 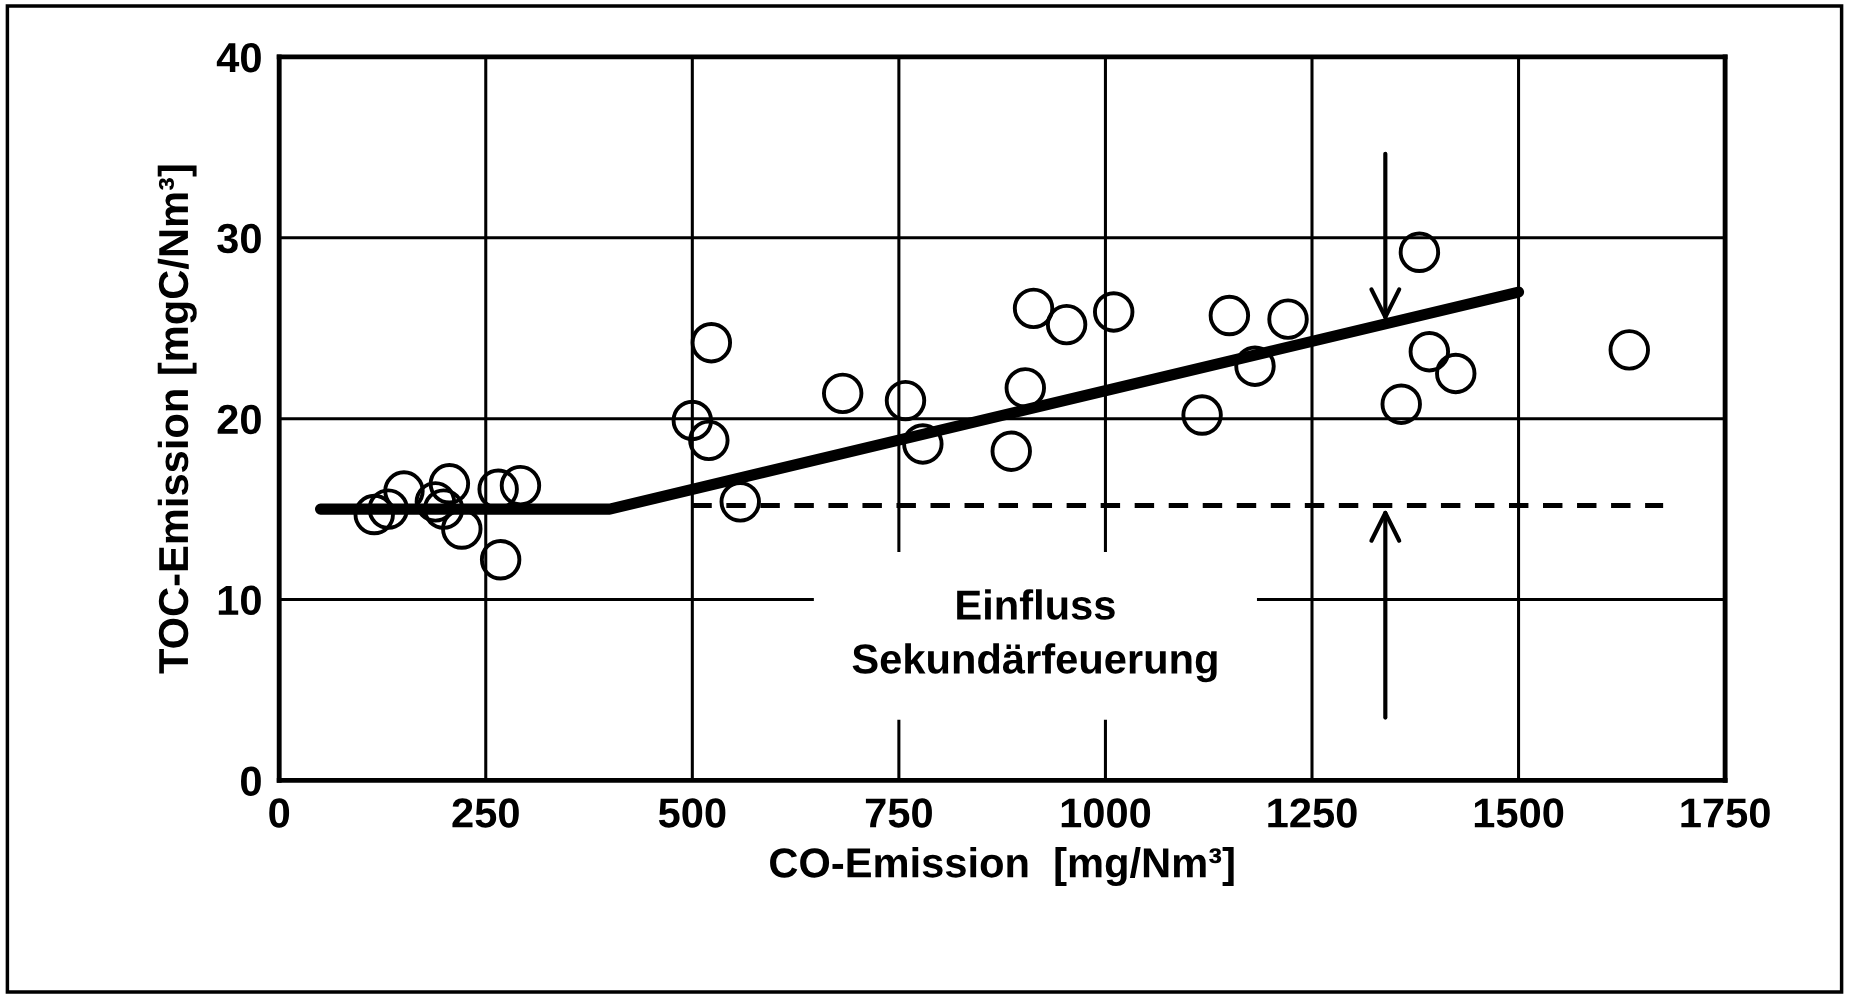 What do you see at coordinates (898, 813) in the screenshot?
I see `x-tick-label: 750` at bounding box center [898, 813].